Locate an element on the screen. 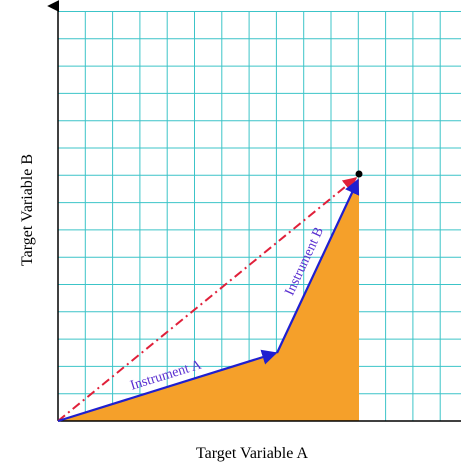 The width and height of the screenshot is (461, 469). x-axis-label: Target Variable A is located at coordinates (252, 453).